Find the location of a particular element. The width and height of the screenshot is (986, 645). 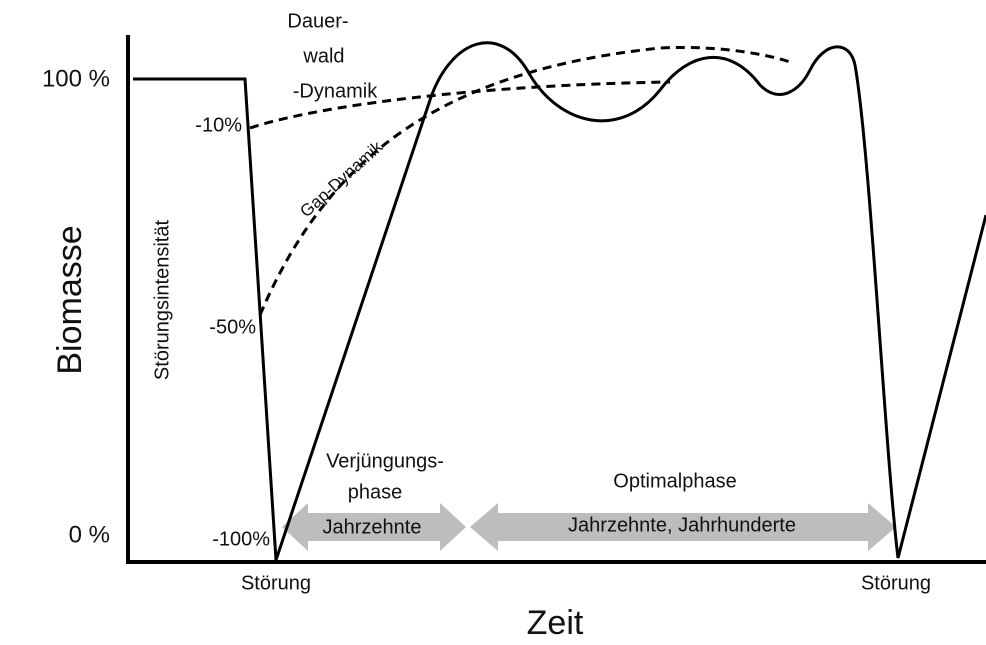

phase-duration: Jahrzehnte, Jahrhunderte is located at coordinates (682, 525).